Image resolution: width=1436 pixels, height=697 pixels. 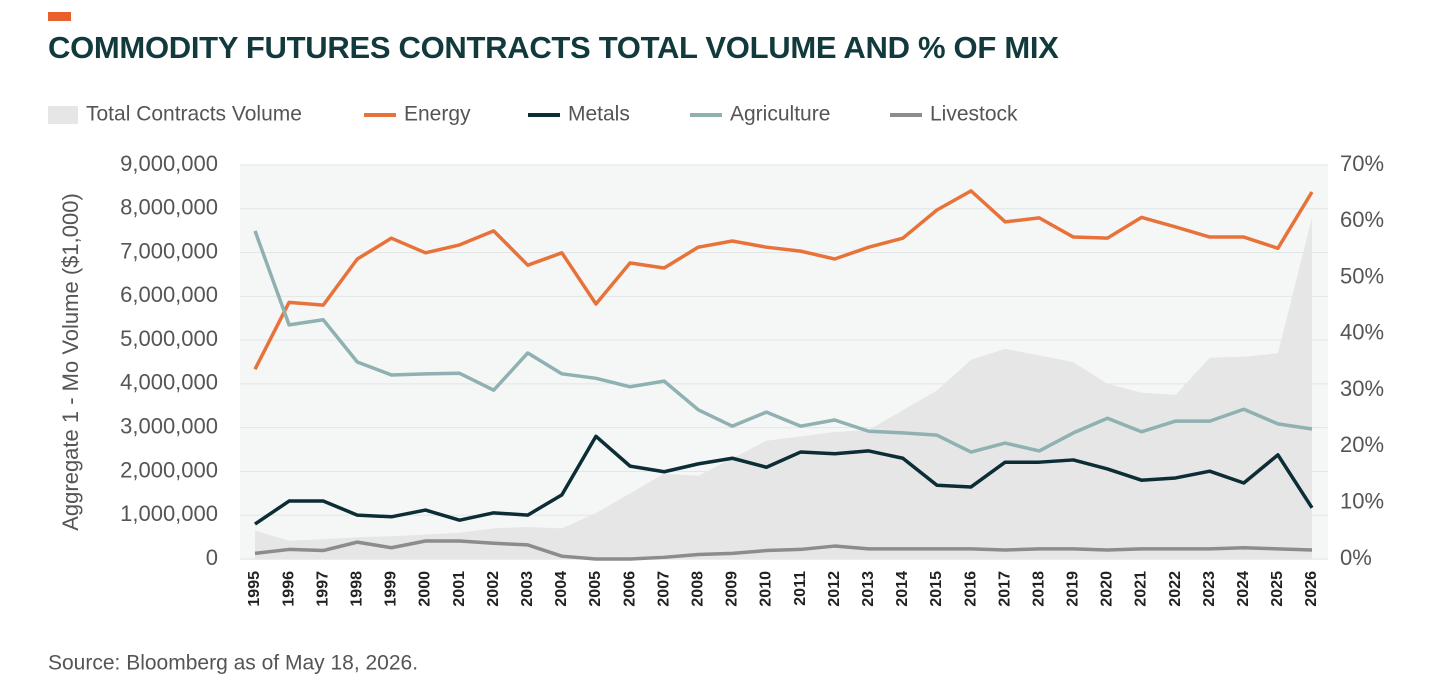 What do you see at coordinates (780, 114) in the screenshot?
I see `legend-label: Agriculture` at bounding box center [780, 114].